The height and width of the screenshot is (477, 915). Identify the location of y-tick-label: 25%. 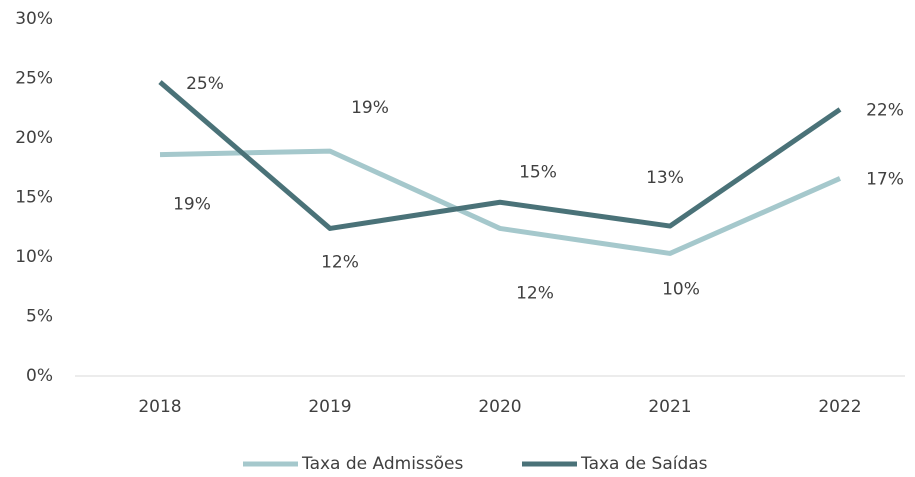
(34, 79).